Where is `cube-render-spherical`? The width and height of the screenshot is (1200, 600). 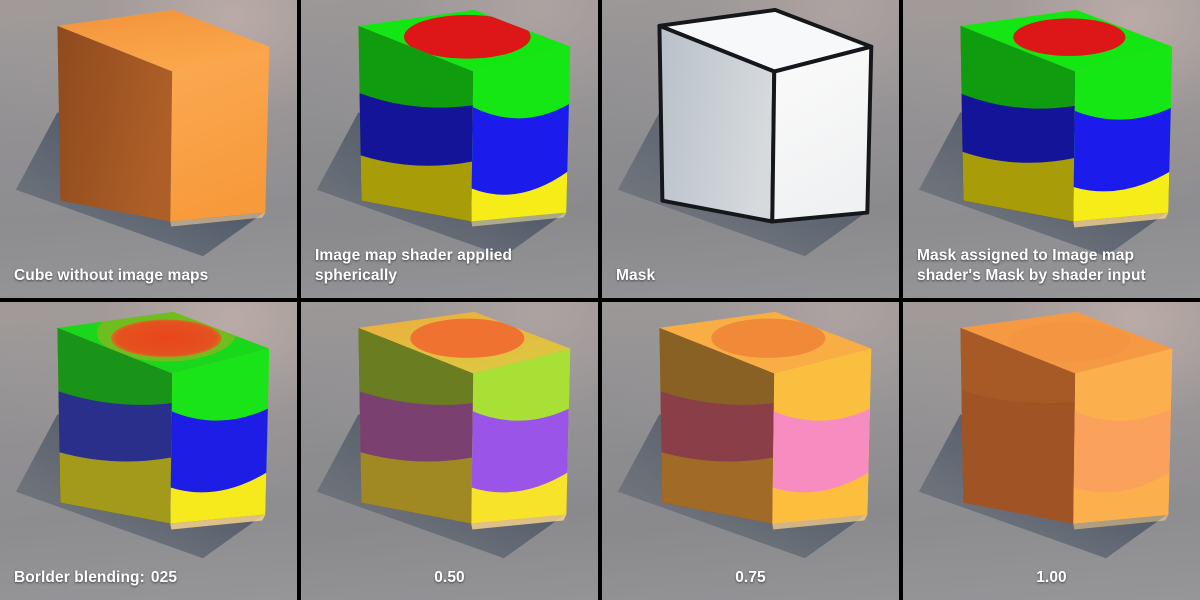 cube-render-spherical is located at coordinates (449, 149).